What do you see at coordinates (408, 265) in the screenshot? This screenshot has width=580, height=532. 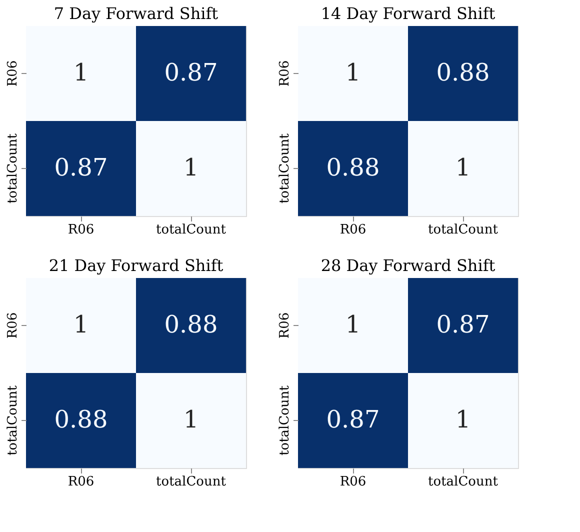 I see `chart-title: 28 Day Forward Shift` at bounding box center [408, 265].